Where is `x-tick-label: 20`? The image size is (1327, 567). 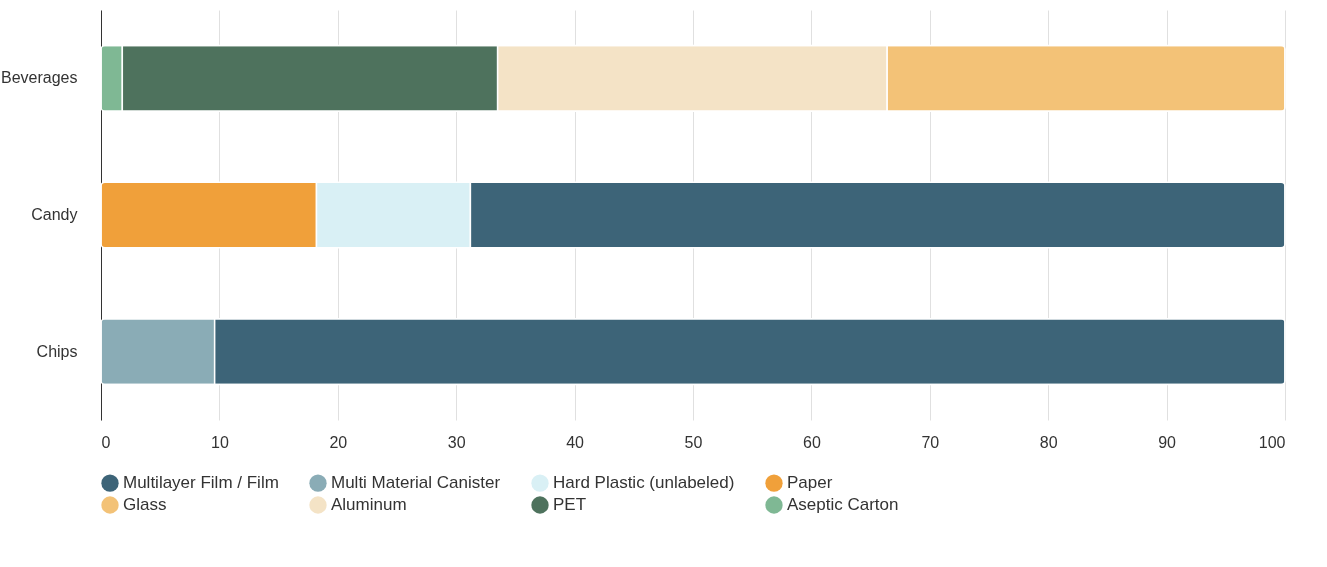 x-tick-label: 20 is located at coordinates (338, 442).